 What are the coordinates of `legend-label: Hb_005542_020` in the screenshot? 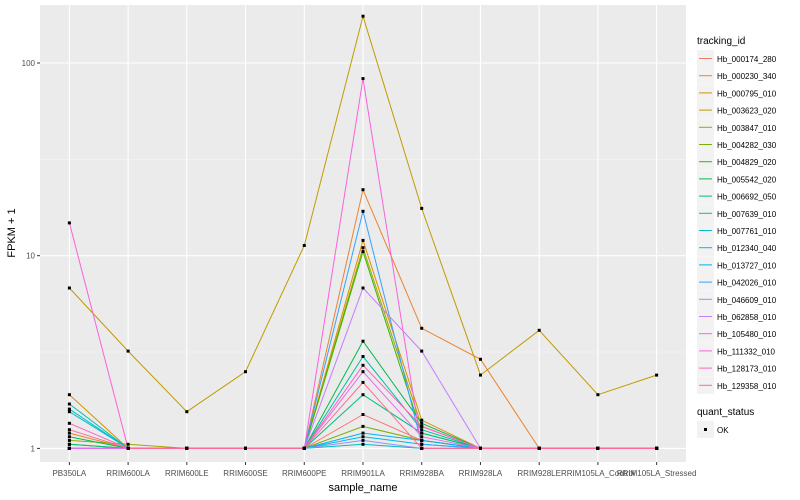 It's located at (747, 179).